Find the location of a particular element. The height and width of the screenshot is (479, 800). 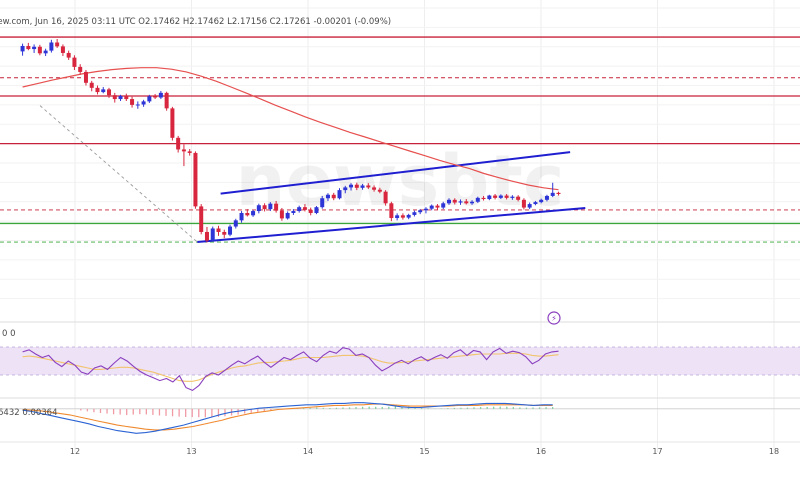

time-axis: 12 13 14 15 16 17 18 is located at coordinates (400, 448).